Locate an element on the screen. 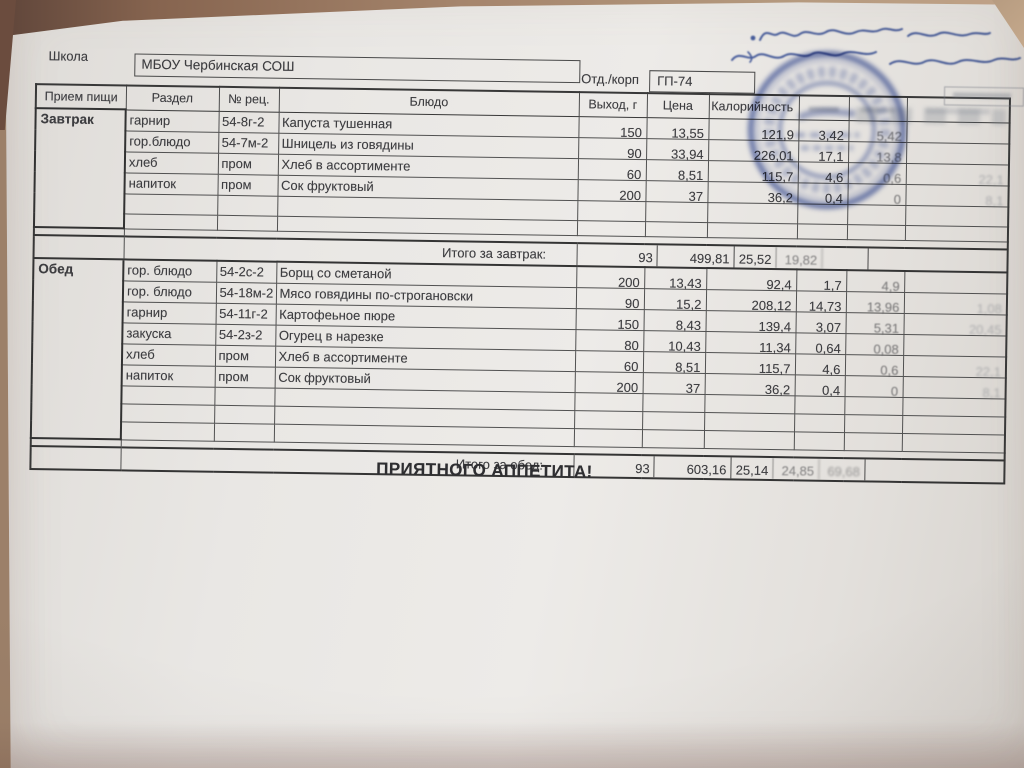 This screenshot has width=1024, height=768. cell-protein: 3,07 is located at coordinates (820, 324).